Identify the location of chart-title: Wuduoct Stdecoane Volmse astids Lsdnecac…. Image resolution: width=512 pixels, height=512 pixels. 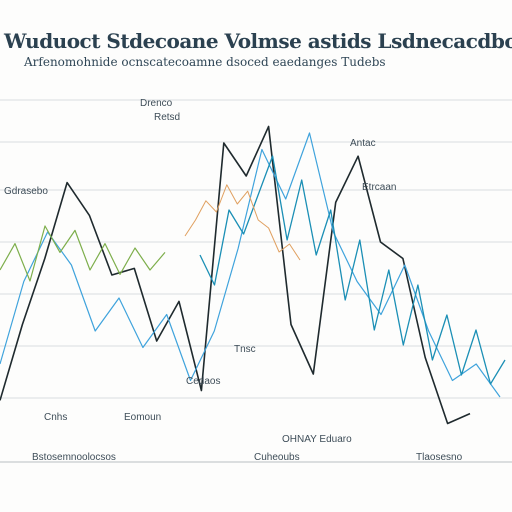
(257, 41).